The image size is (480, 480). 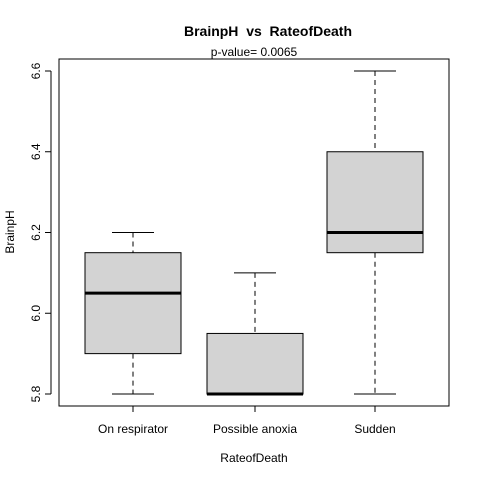 I want to click on chart-subtitle: p-value= 0.0065, so click(x=254, y=52).